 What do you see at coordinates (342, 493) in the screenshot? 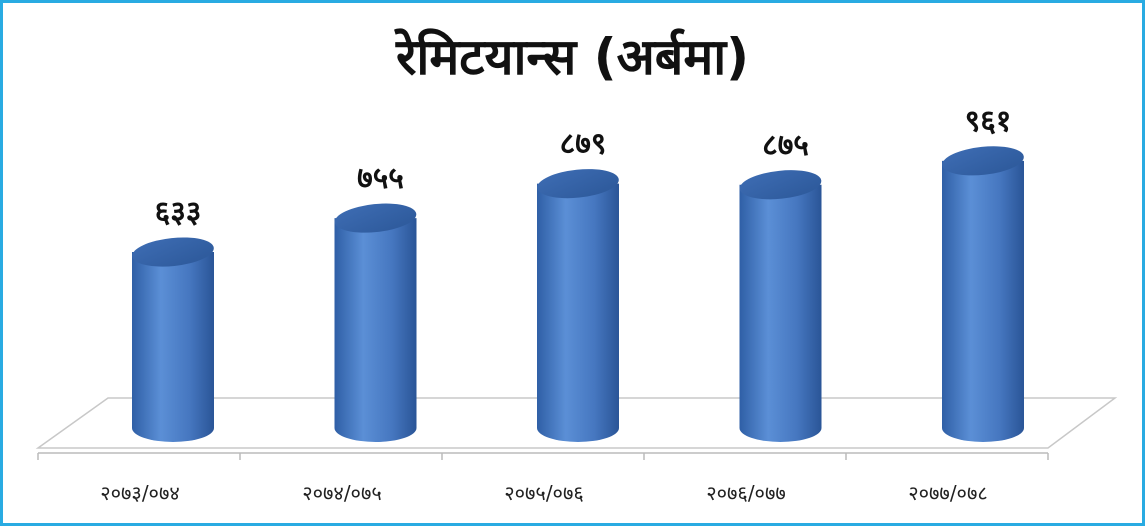
I see `x-tick-label: २०७४/०७५` at bounding box center [342, 493].